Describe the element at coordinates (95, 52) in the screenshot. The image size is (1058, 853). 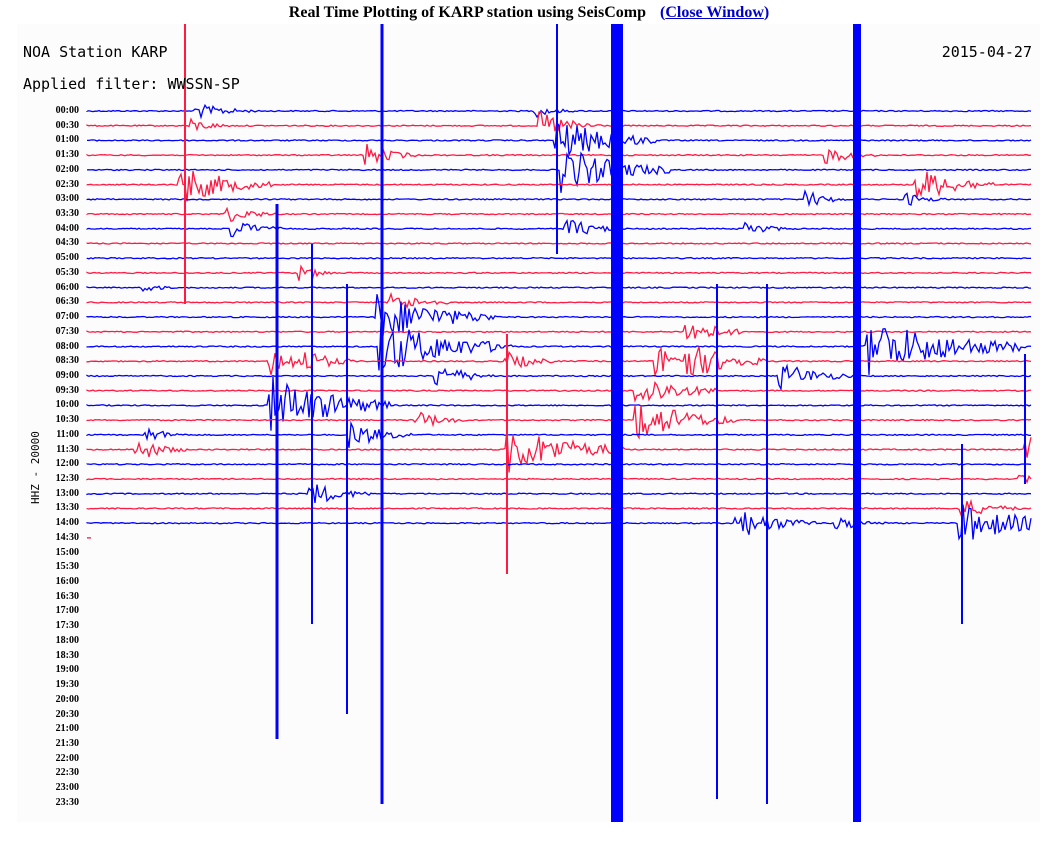
I see `station-label: NOA Station KARP` at that location.